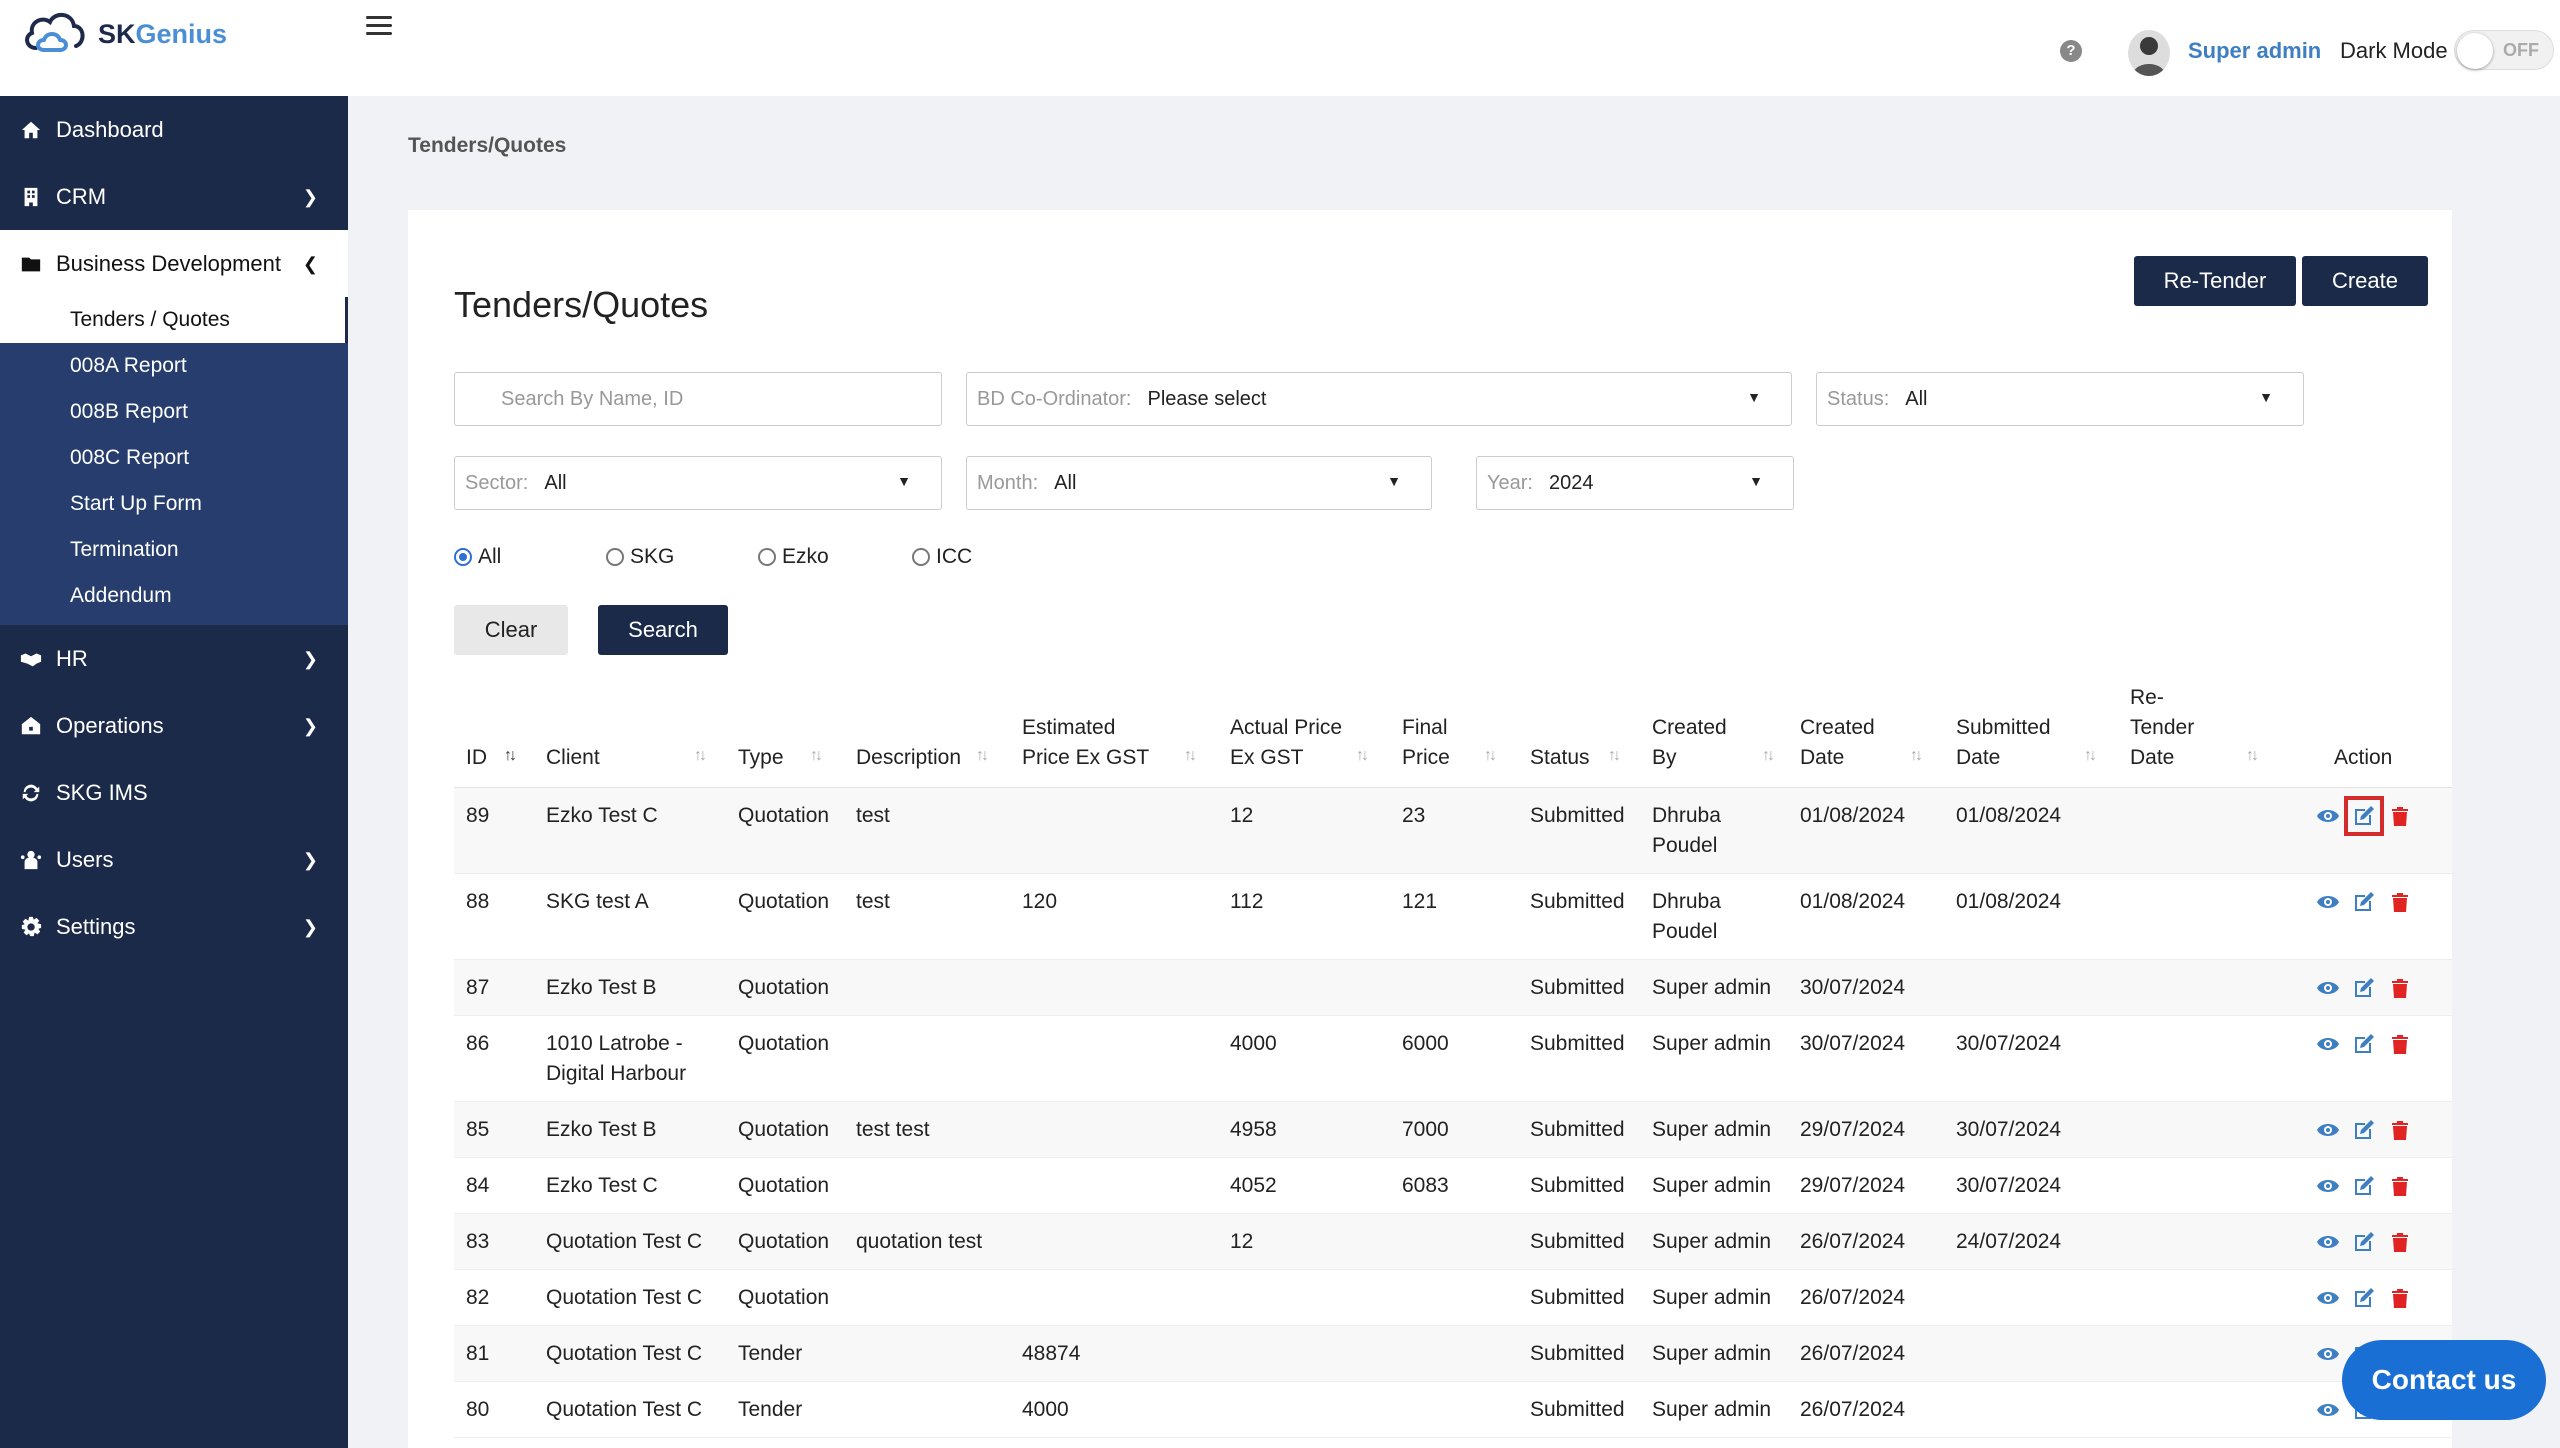  What do you see at coordinates (1199, 483) in the screenshot?
I see `month-select: Month: All ▼` at bounding box center [1199, 483].